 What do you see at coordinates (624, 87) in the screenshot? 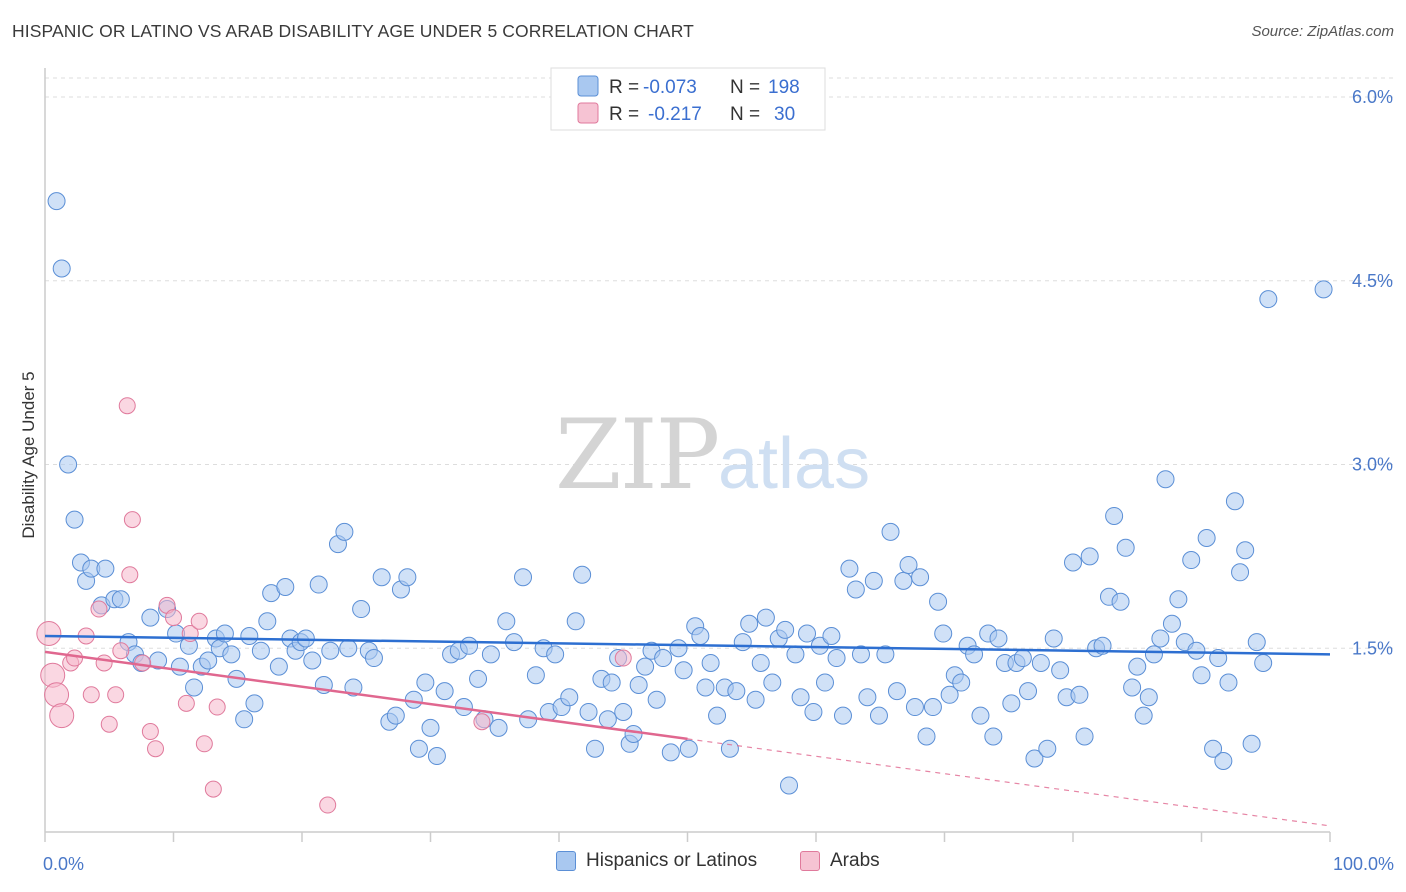
I see `legend-r-label-1: R =` at bounding box center [624, 87].